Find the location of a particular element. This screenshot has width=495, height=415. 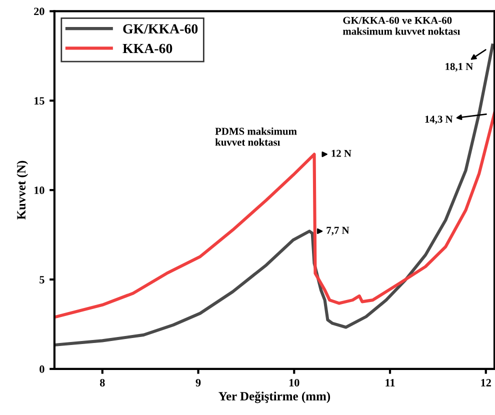

y-tick-label: 15 is located at coordinates (39, 101).